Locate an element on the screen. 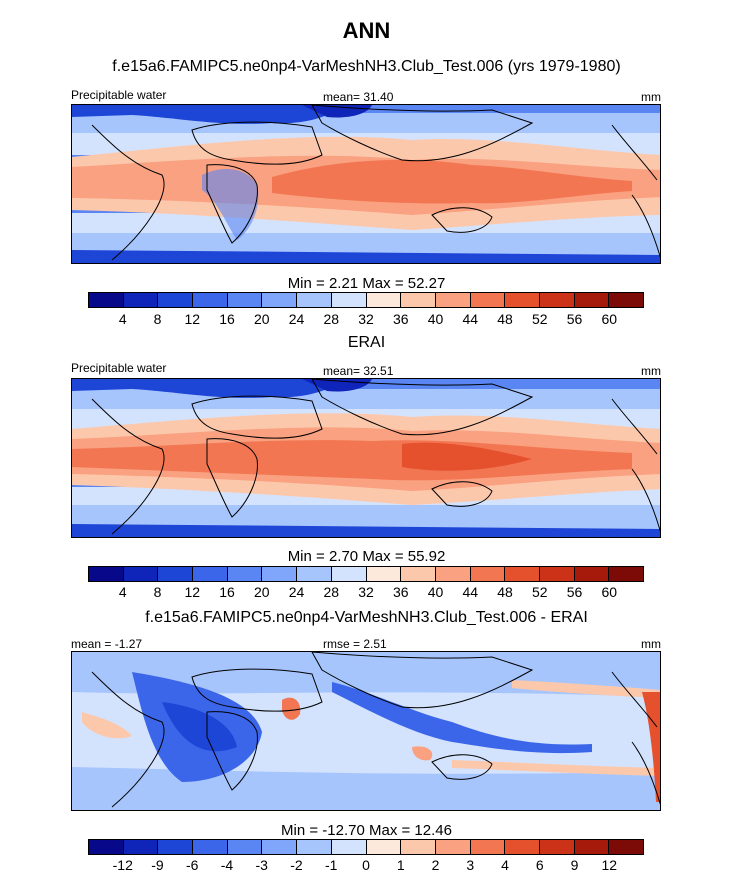 This screenshot has width=733, height=878. panel-2-field is located at coordinates (366, 458).